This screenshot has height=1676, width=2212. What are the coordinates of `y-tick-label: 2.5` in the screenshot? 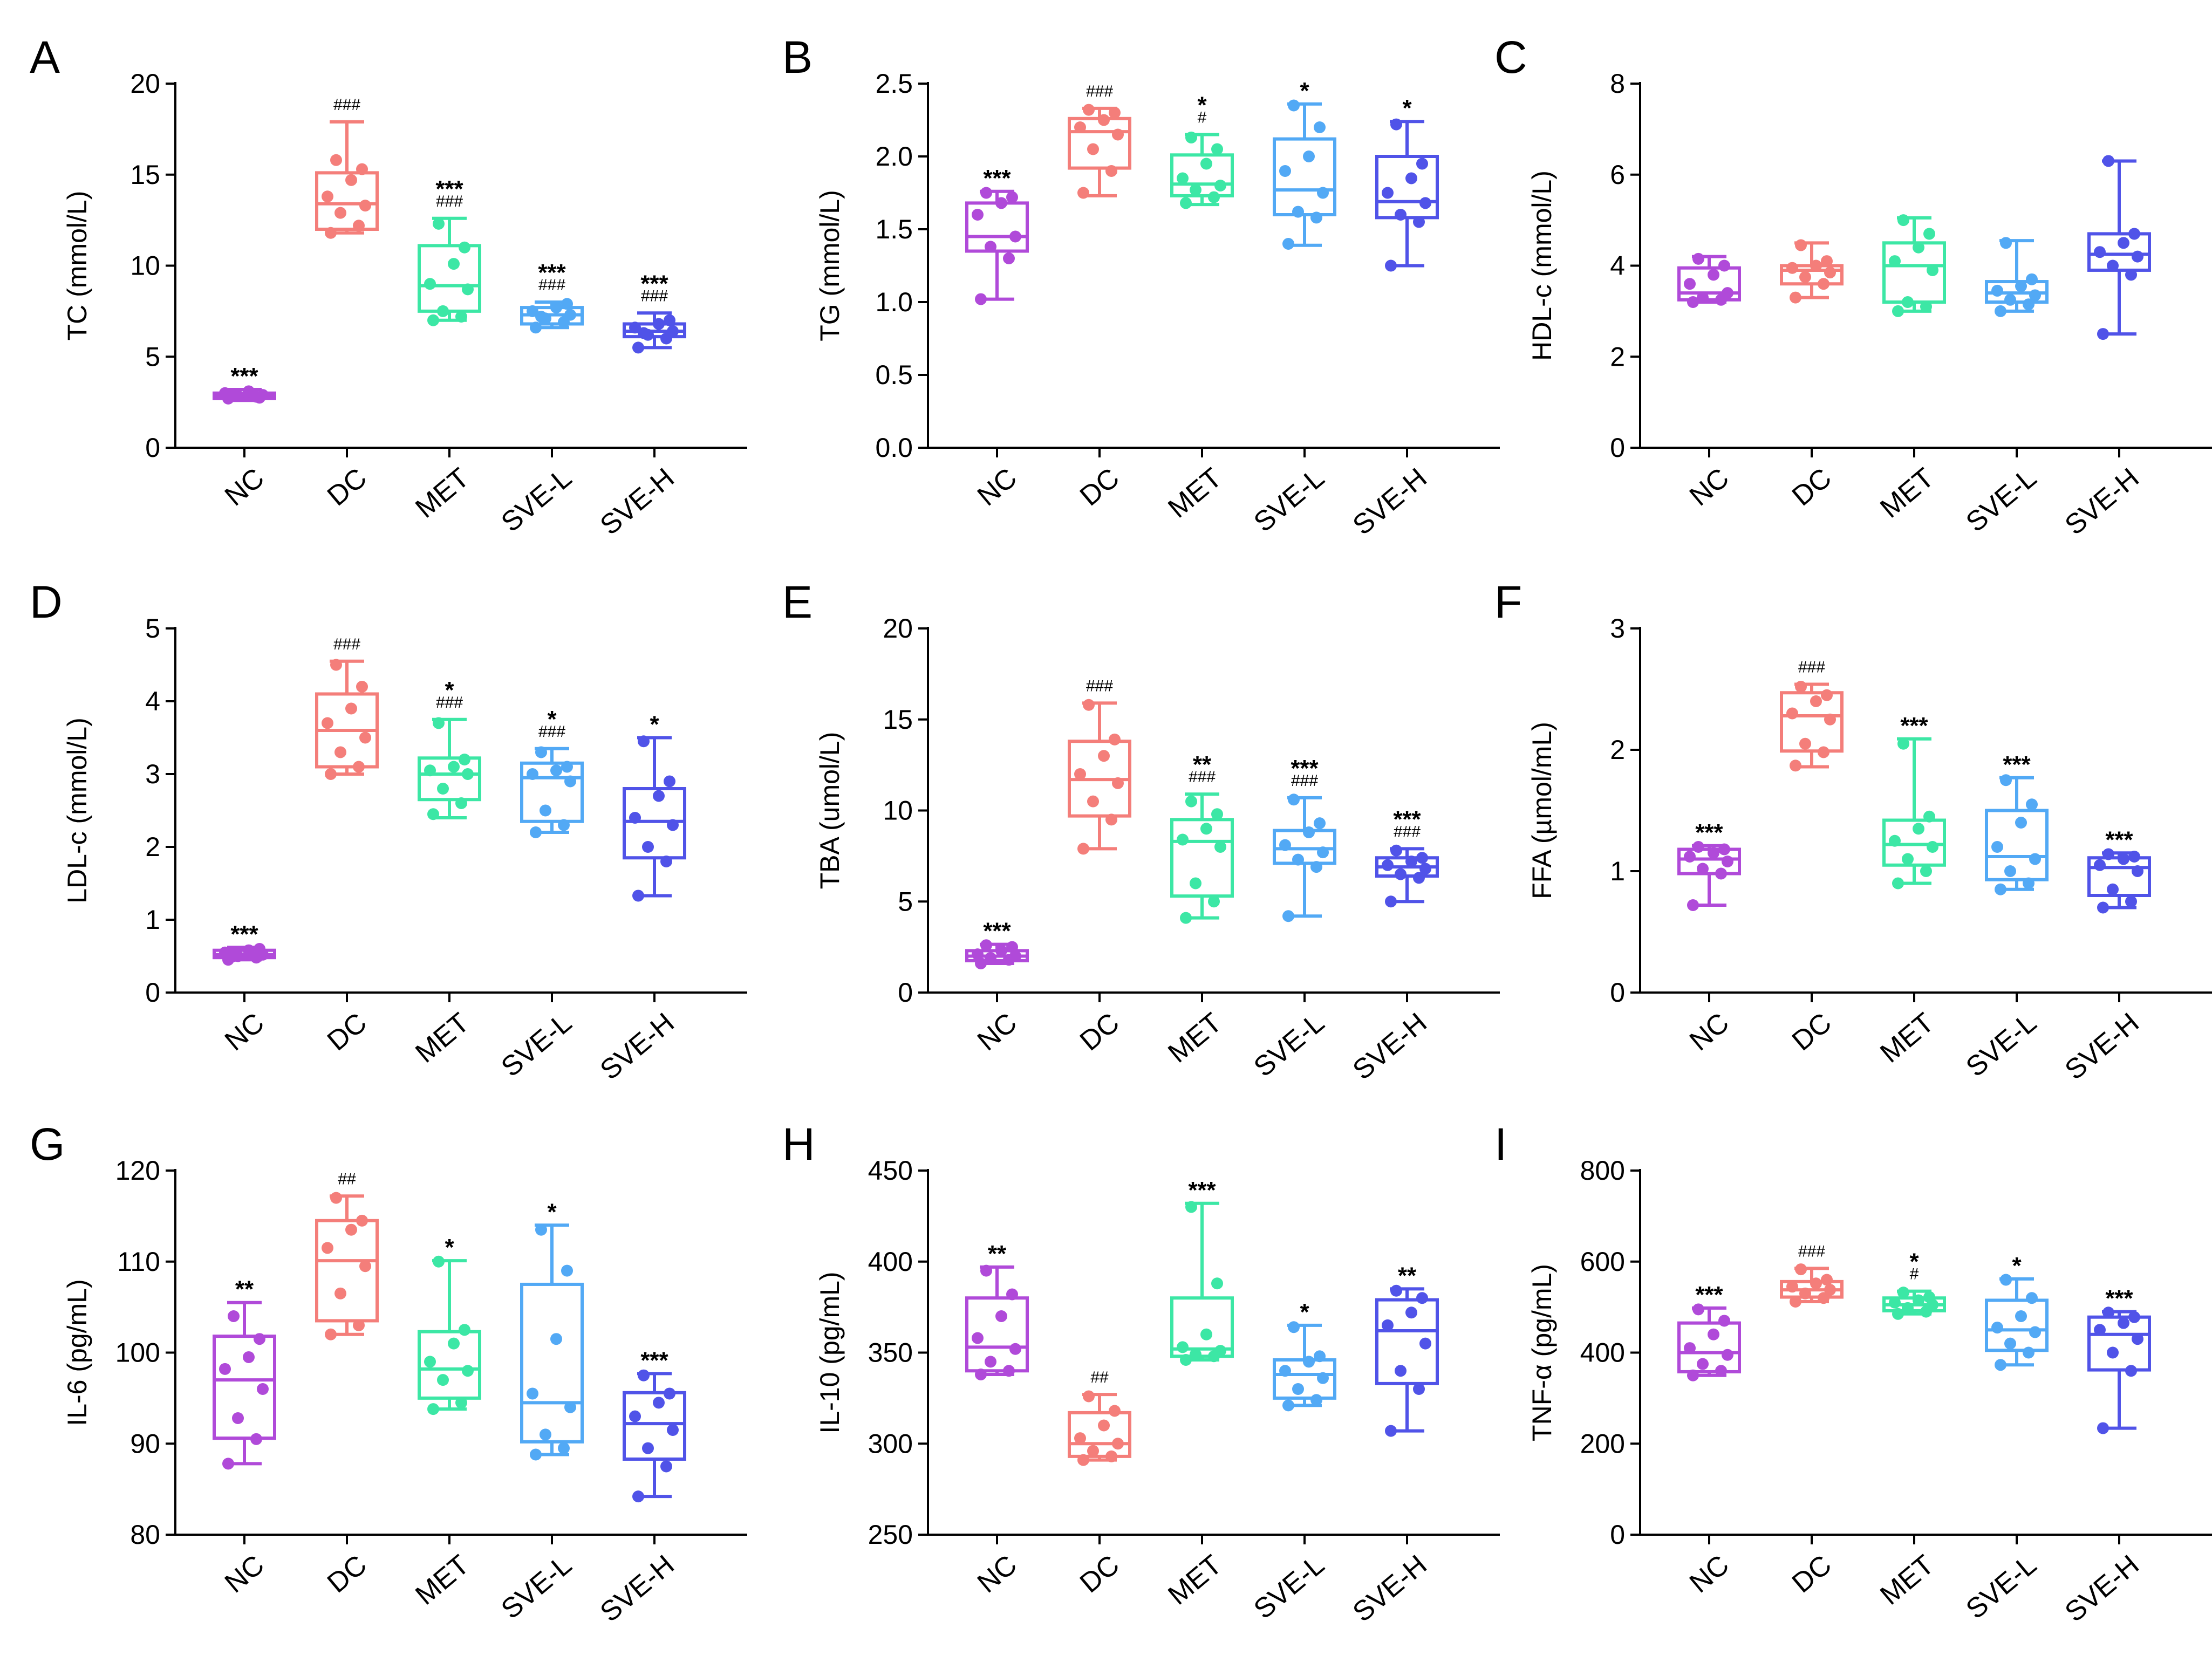 It's located at (894, 84).